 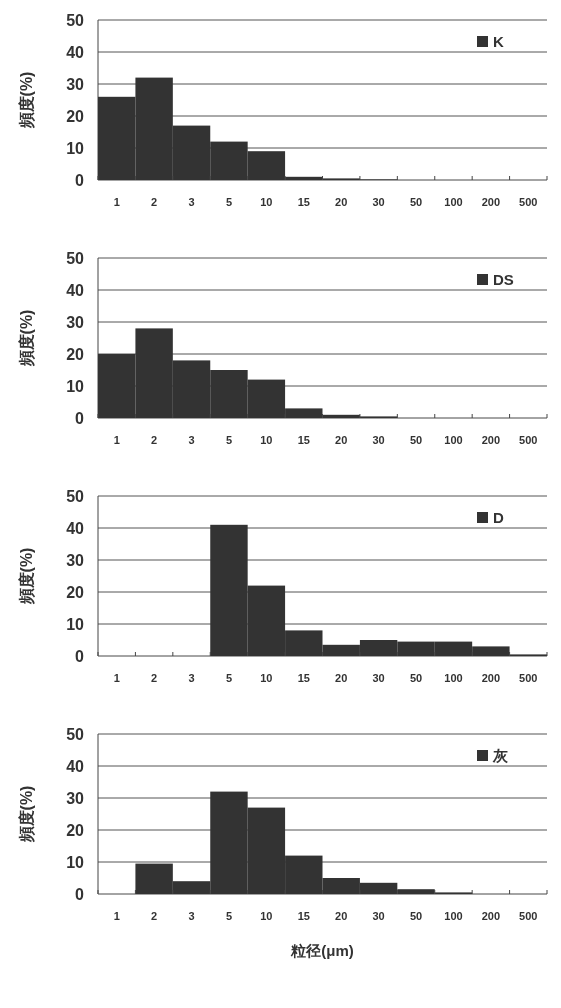 I want to click on legend-label: 灰, so click(x=500, y=756).